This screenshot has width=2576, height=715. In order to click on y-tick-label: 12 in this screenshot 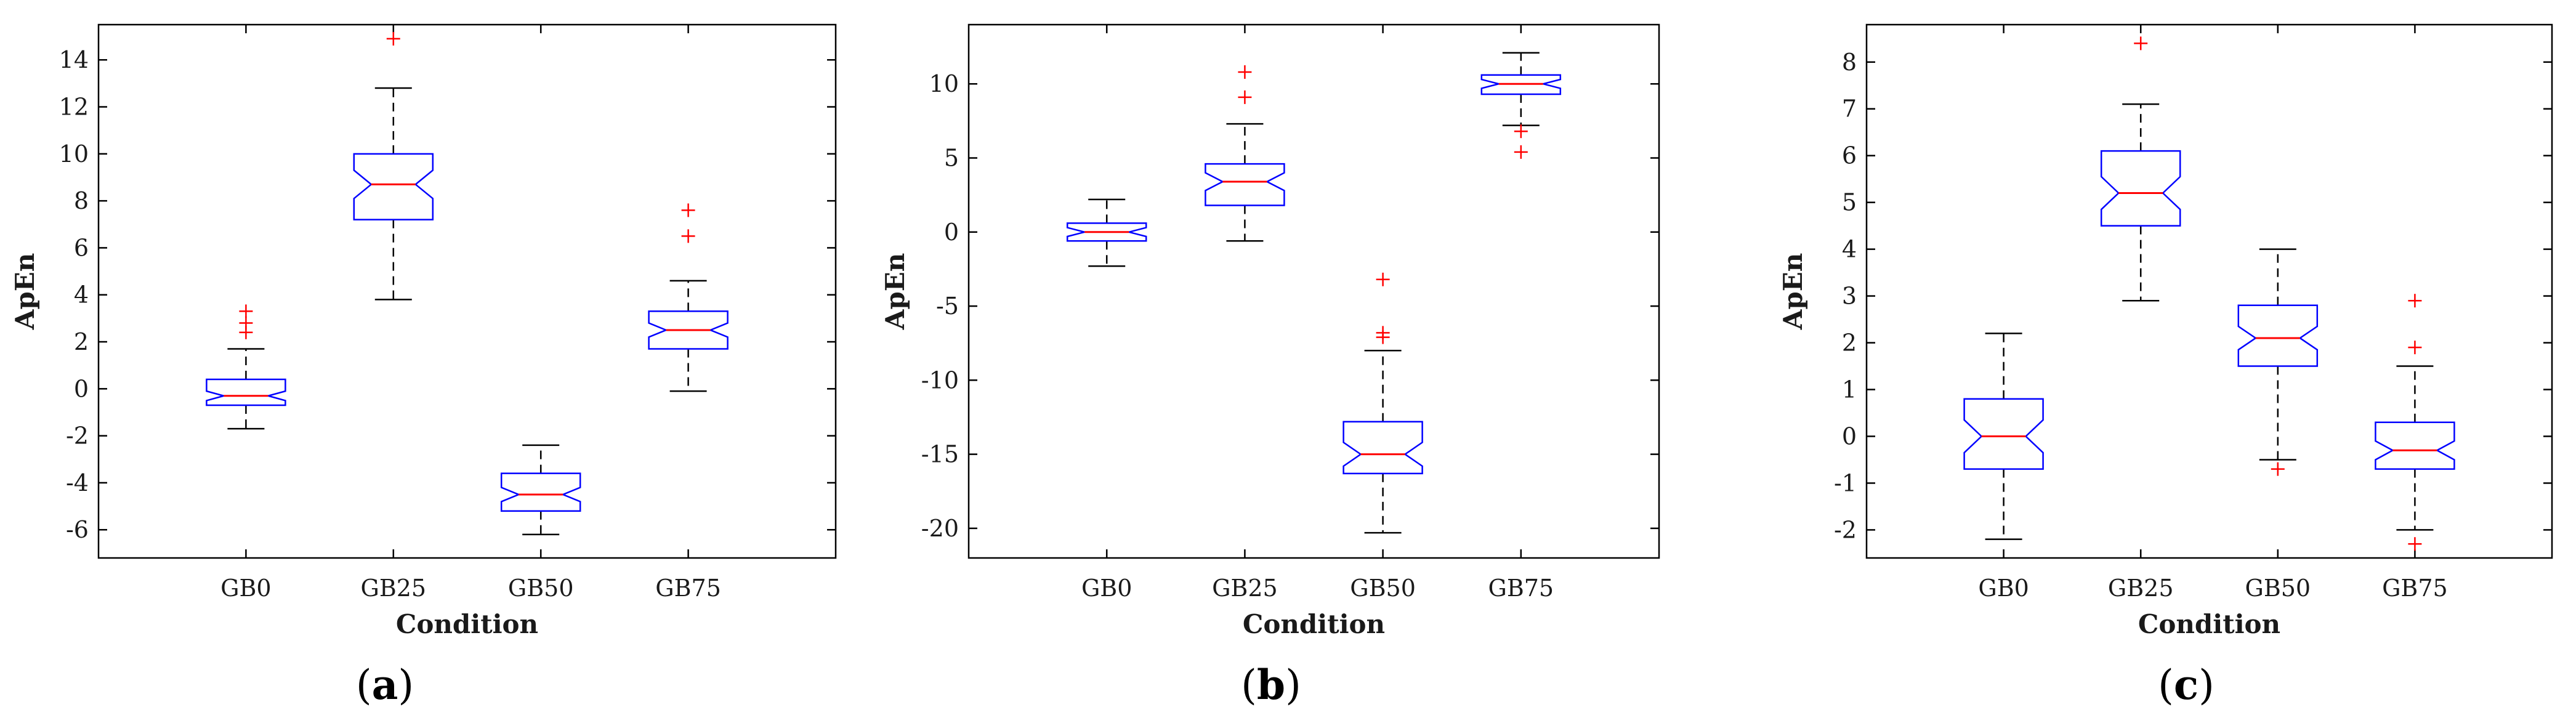, I will do `click(74, 107)`.